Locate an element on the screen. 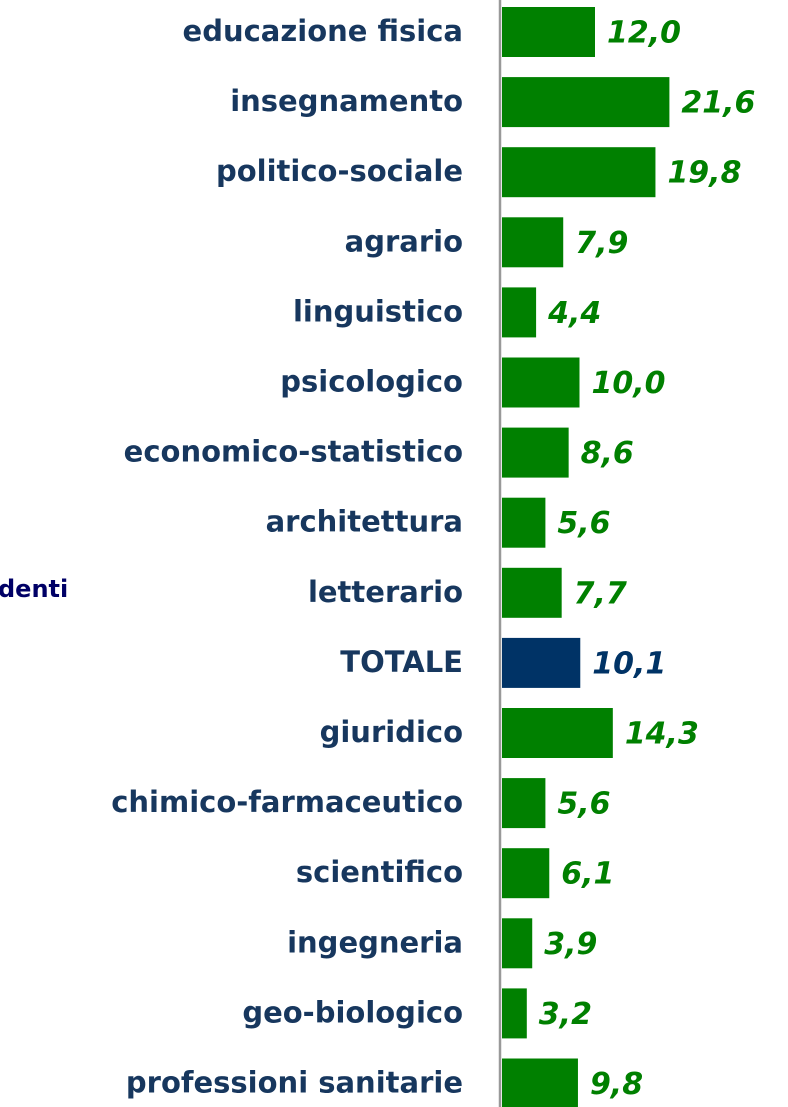 The height and width of the screenshot is (1107, 788). value-label: 7,9 is located at coordinates (601, 243).